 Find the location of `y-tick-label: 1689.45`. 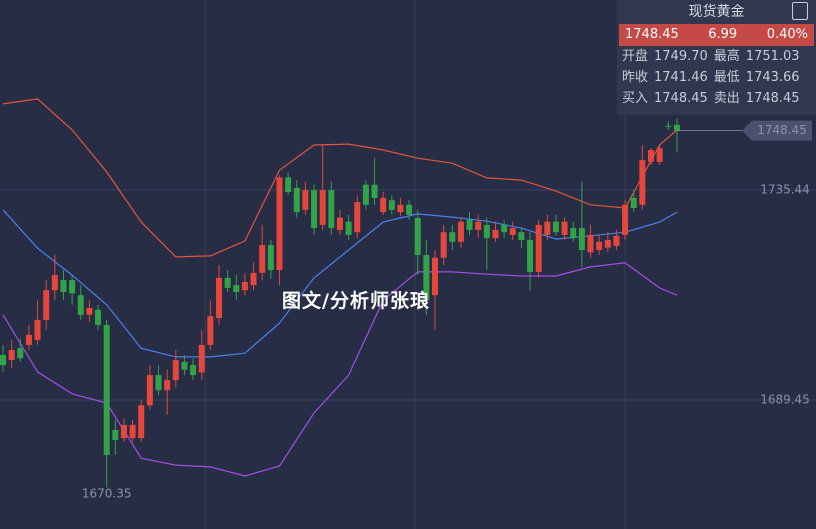

y-tick-label: 1689.45 is located at coordinates (785, 400).